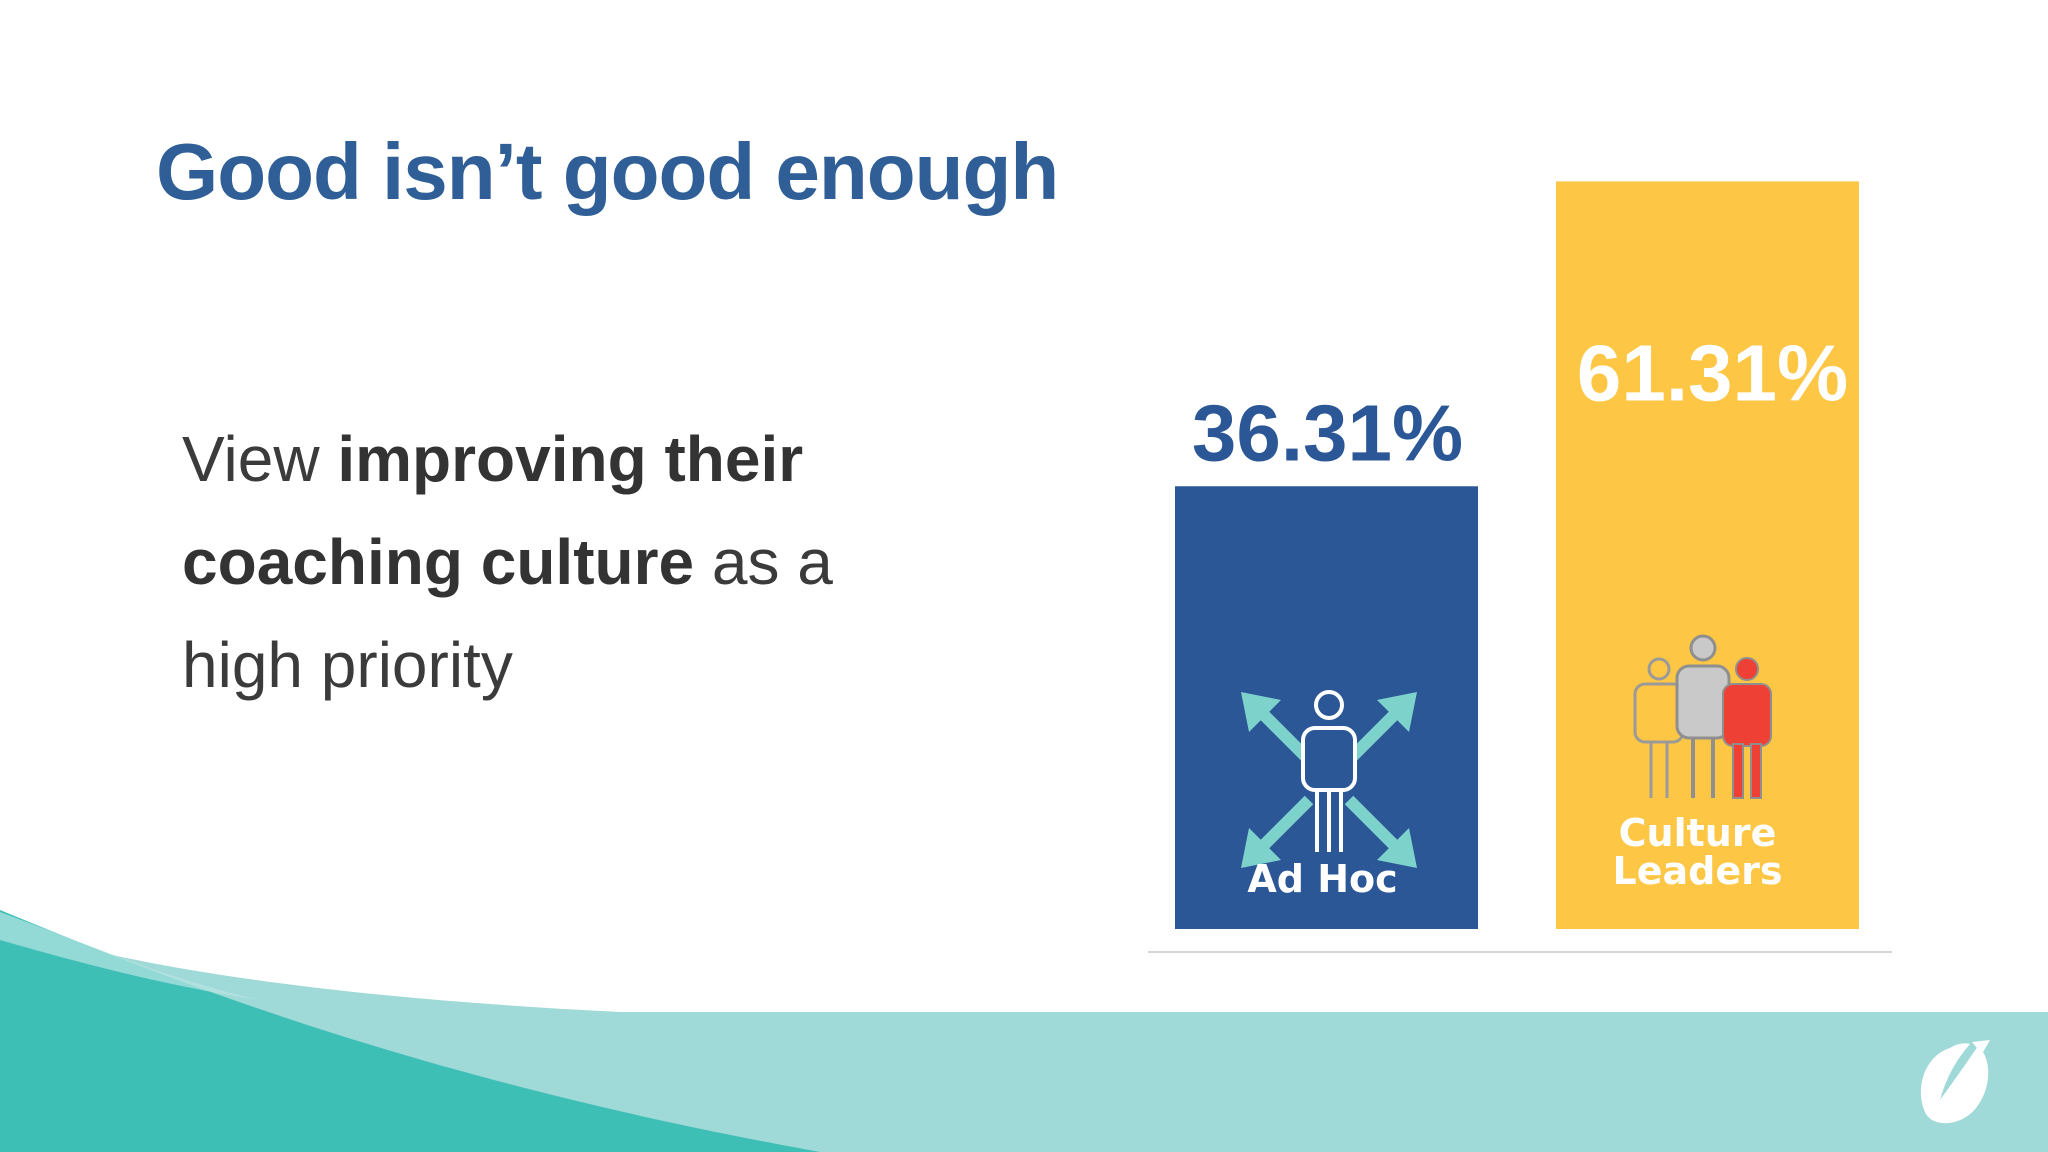 This screenshot has width=2048, height=1152. What do you see at coordinates (493, 510) in the screenshot?
I see `statement-bold: improving their coaching culture` at bounding box center [493, 510].